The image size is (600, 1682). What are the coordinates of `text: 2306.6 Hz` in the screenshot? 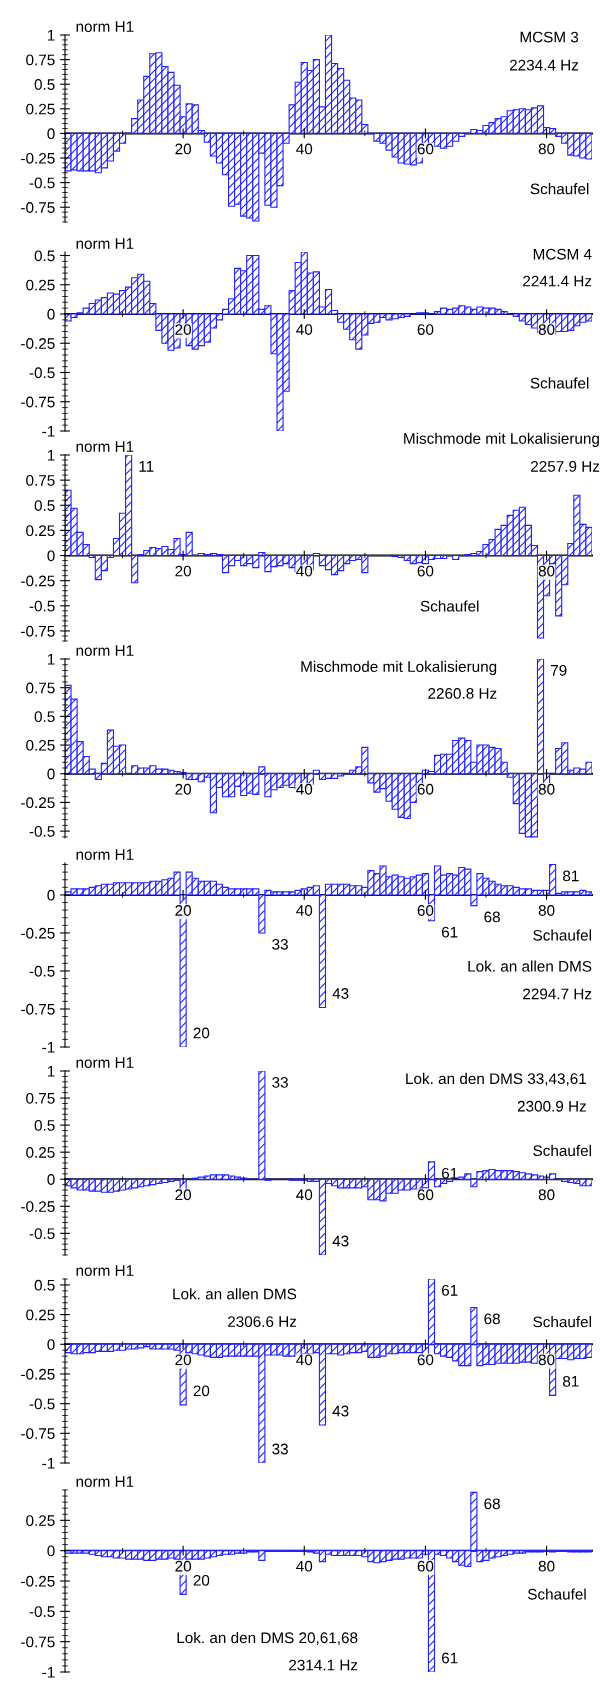 It's located at (262, 1322).